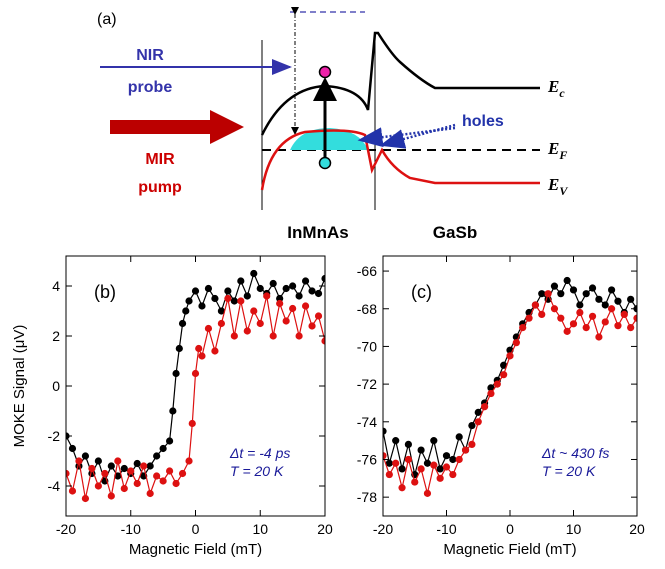 Image resolution: width=665 pixels, height=569 pixels. I want to click on layer-label-inmnas: InMnAs, so click(317, 232).